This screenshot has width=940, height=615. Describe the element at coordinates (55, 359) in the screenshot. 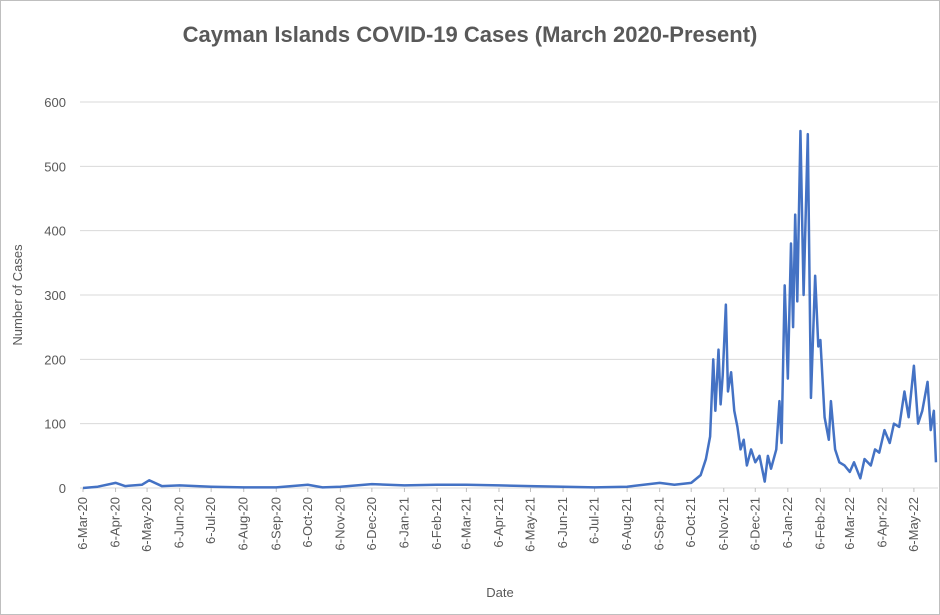

I see `y-tick-label: 200` at that location.